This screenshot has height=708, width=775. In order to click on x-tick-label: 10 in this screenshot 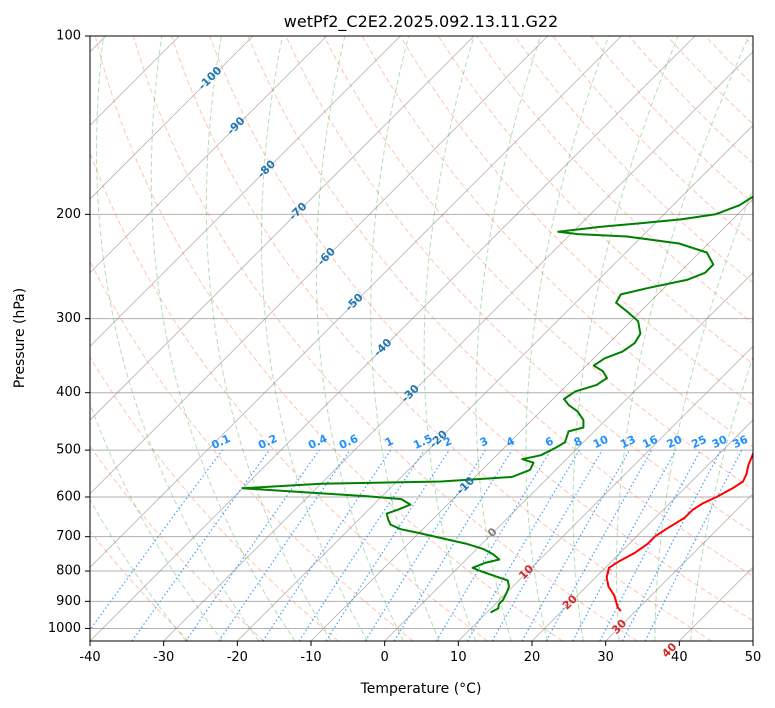, I will do `click(458, 657)`.